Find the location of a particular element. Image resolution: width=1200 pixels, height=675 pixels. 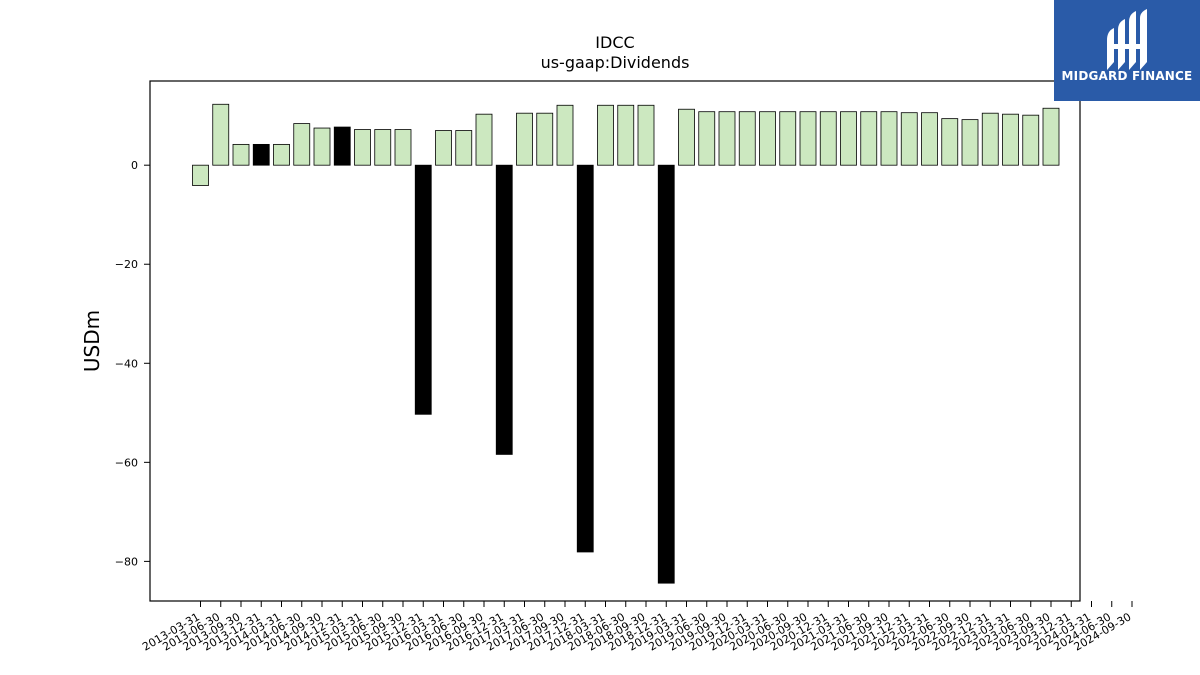

y-tick-label: −60 is located at coordinates (126, 462).